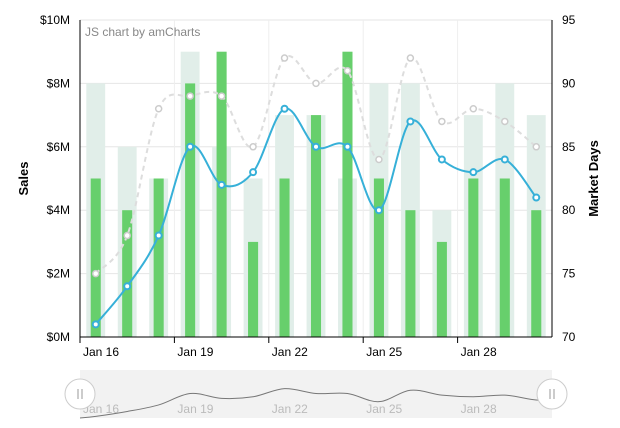 The image size is (620, 428). What do you see at coordinates (290, 352) in the screenshot?
I see `x-tick-label: Jan 22` at bounding box center [290, 352].